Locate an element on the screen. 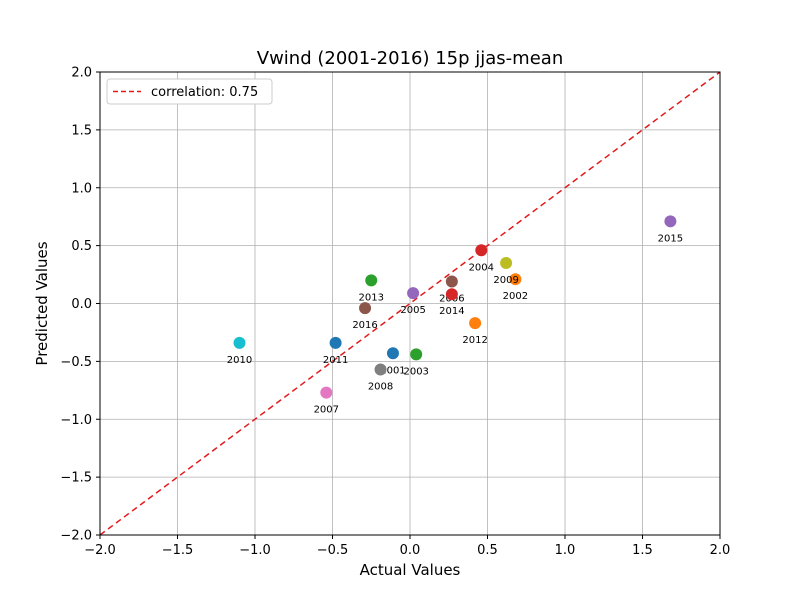  point-label-2009: 2009 is located at coordinates (505, 280).